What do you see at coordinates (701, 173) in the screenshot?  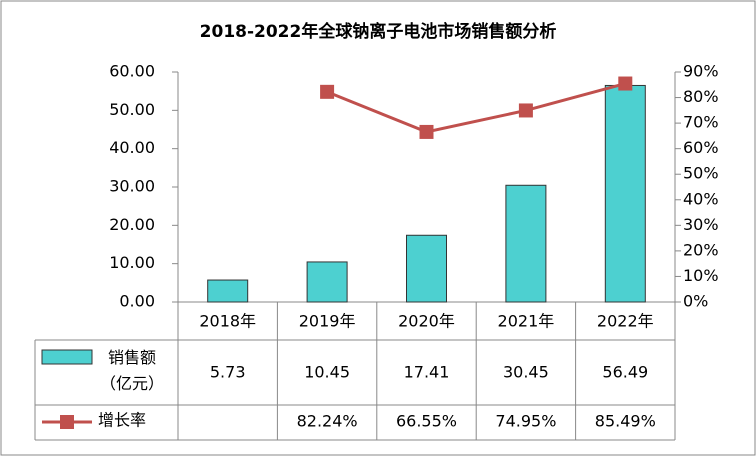 I see `y2-tick-label: 50%` at bounding box center [701, 173].